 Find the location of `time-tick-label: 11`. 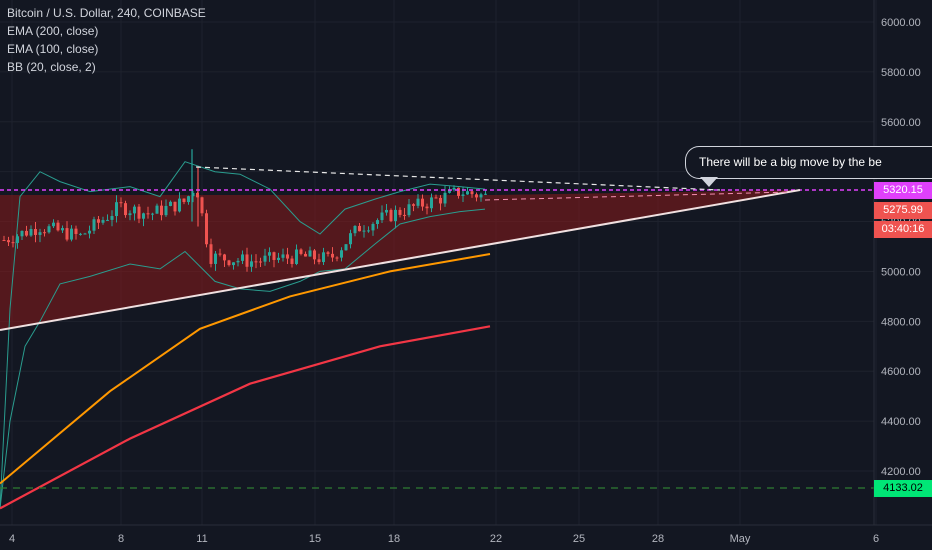

time-tick-label: 11 is located at coordinates (201, 539).